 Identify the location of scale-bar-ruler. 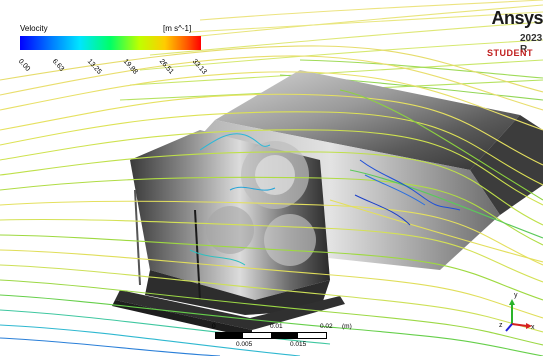
(271, 335).